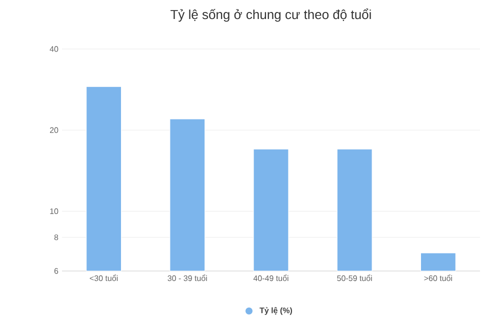  What do you see at coordinates (270, 278) in the screenshot?
I see `x-tick-label: 40-49 tuổi` at bounding box center [270, 278].